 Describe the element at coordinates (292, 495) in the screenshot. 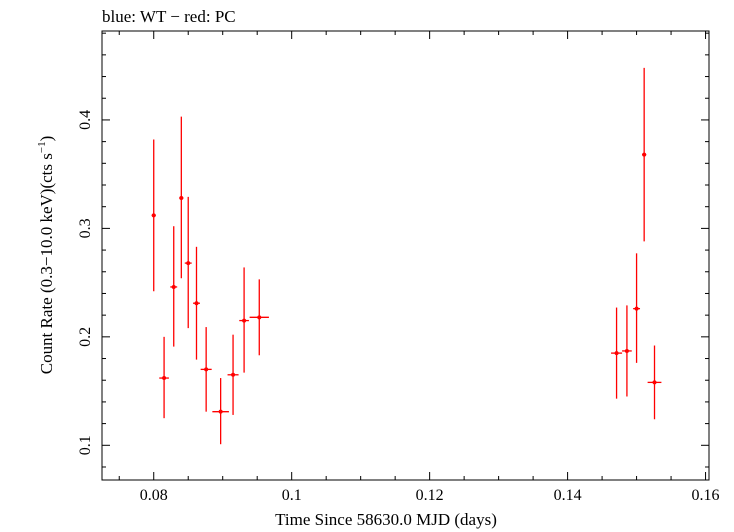

I see `x-tick-label: 0.1` at that location.